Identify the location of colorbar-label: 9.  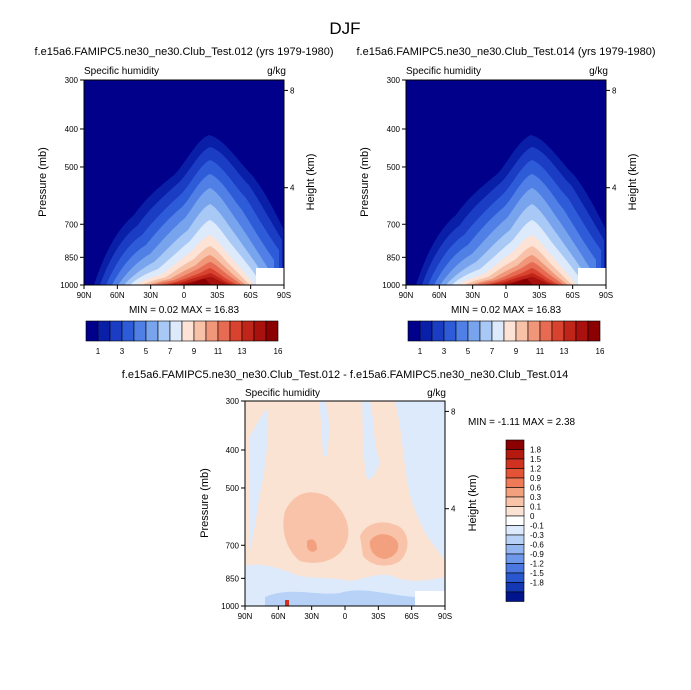
(194, 351).